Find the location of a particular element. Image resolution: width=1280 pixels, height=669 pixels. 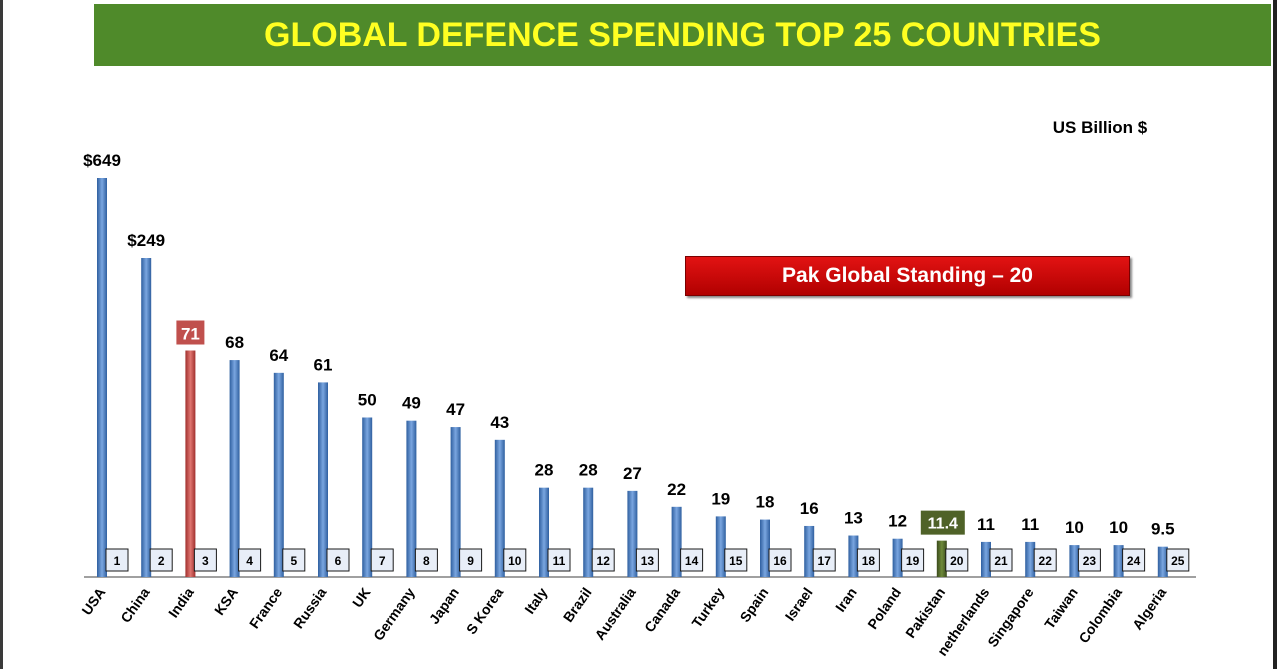

rank-box: 20 is located at coordinates (957, 560).